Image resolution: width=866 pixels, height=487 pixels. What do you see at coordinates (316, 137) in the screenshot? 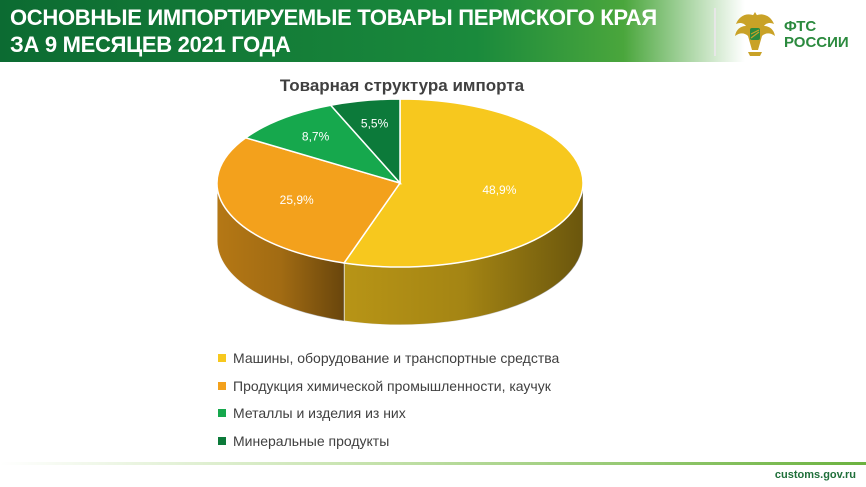
I see `pie-data-label-2: 8,7%` at bounding box center [316, 137].